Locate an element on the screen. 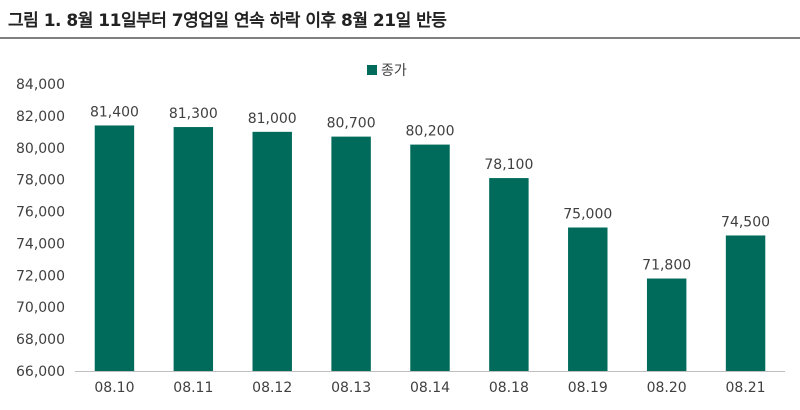 This screenshot has width=800, height=410. bar-08.14 is located at coordinates (430, 257).